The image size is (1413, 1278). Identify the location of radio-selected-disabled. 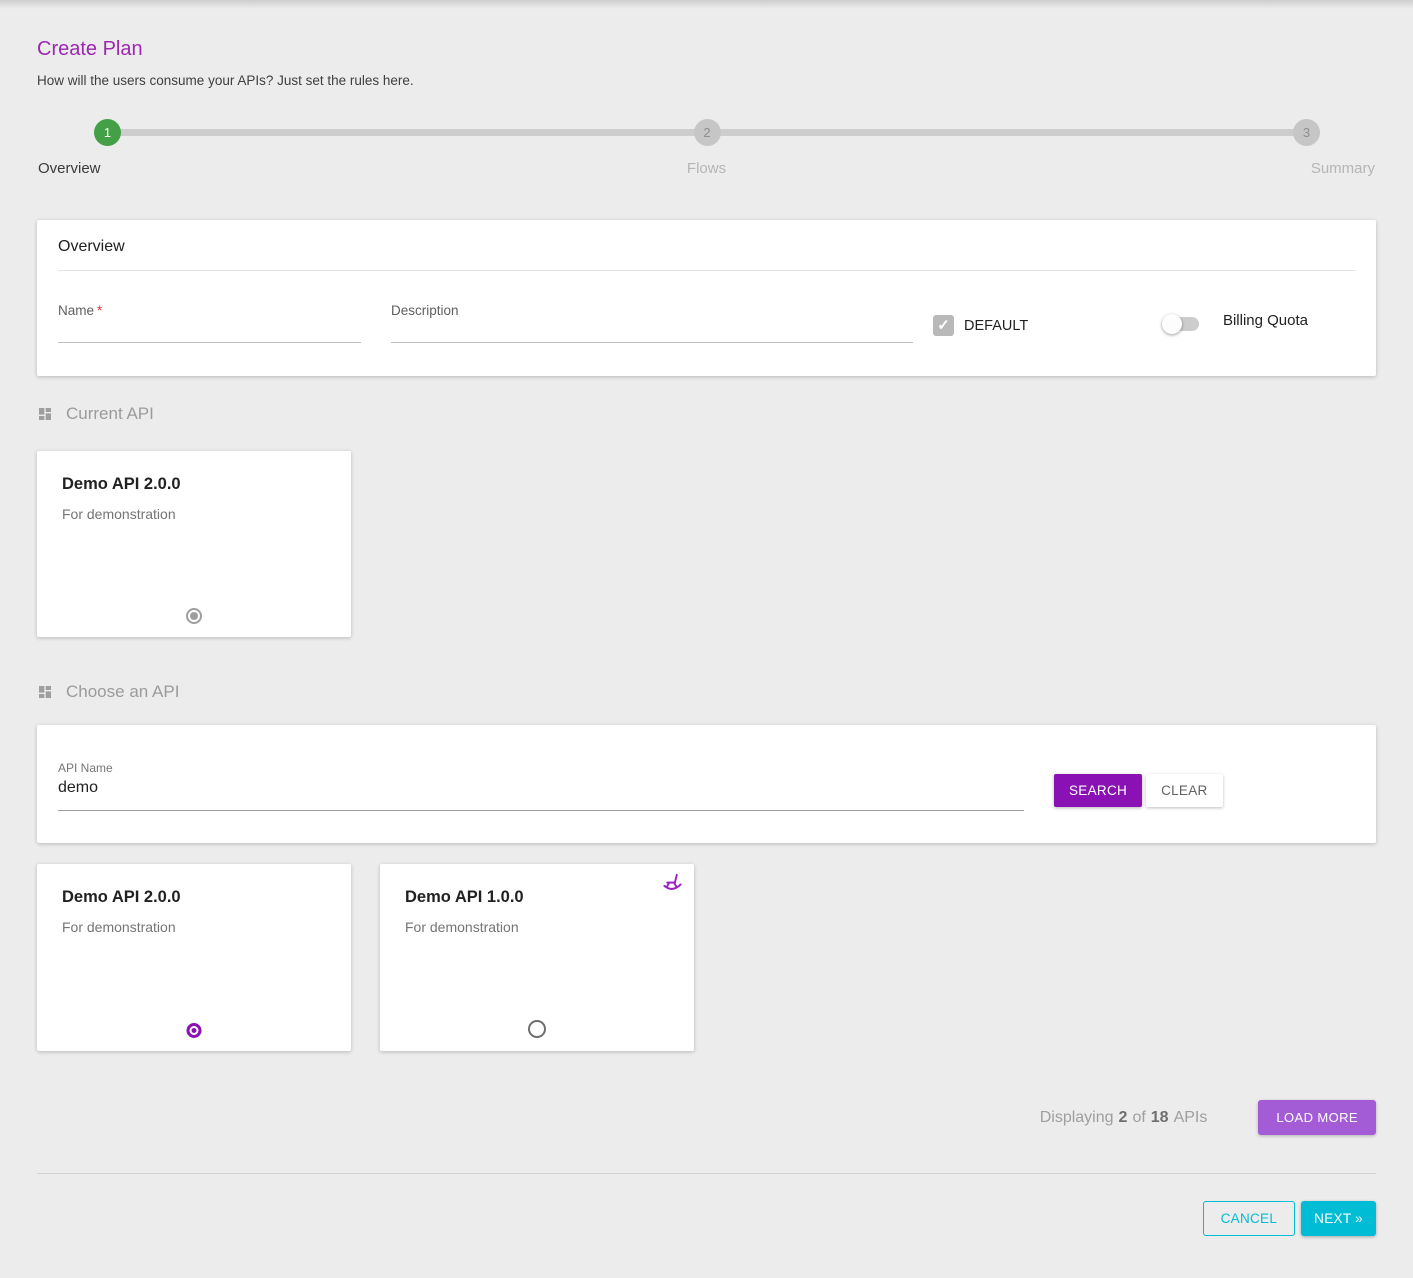
(194, 616).